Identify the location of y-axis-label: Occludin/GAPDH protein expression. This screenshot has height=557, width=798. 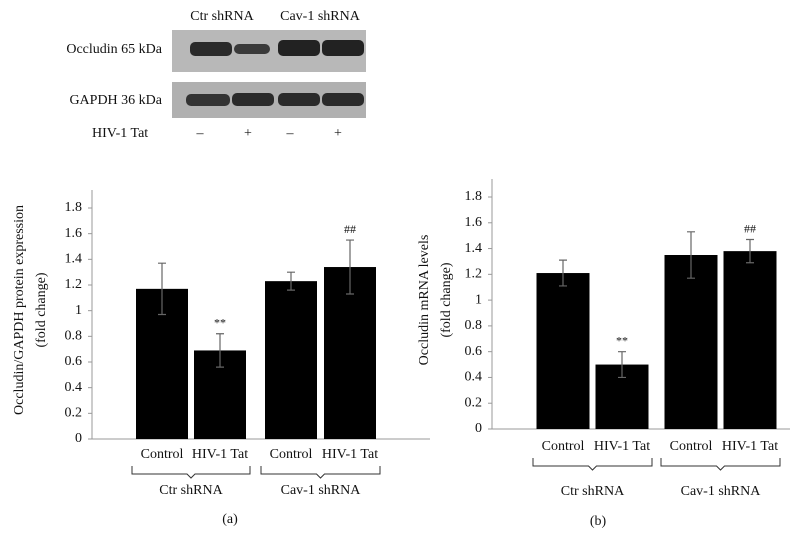
(19, 310).